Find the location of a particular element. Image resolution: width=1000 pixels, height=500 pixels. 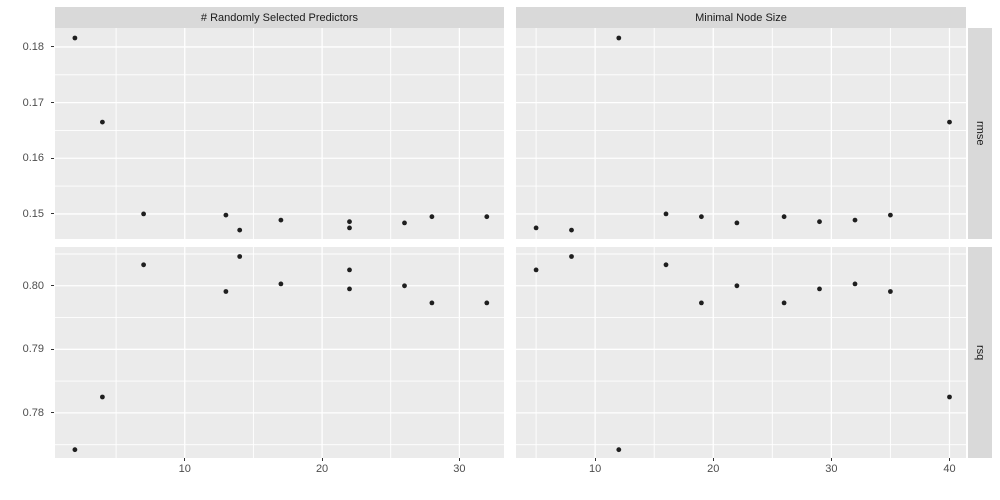

facet-col-strip-predictors: # Randomly Selected Predictors is located at coordinates (279, 17).